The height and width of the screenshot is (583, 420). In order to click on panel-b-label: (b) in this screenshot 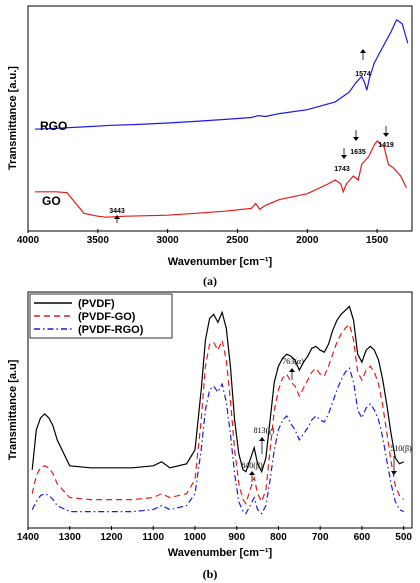, I will do `click(210, 574)`.